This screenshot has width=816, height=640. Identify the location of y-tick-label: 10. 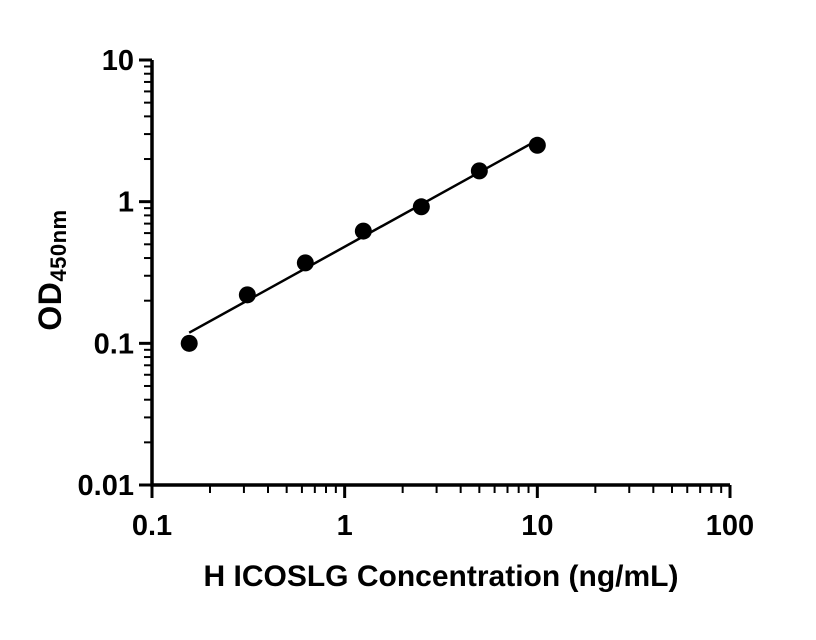
(118, 61).